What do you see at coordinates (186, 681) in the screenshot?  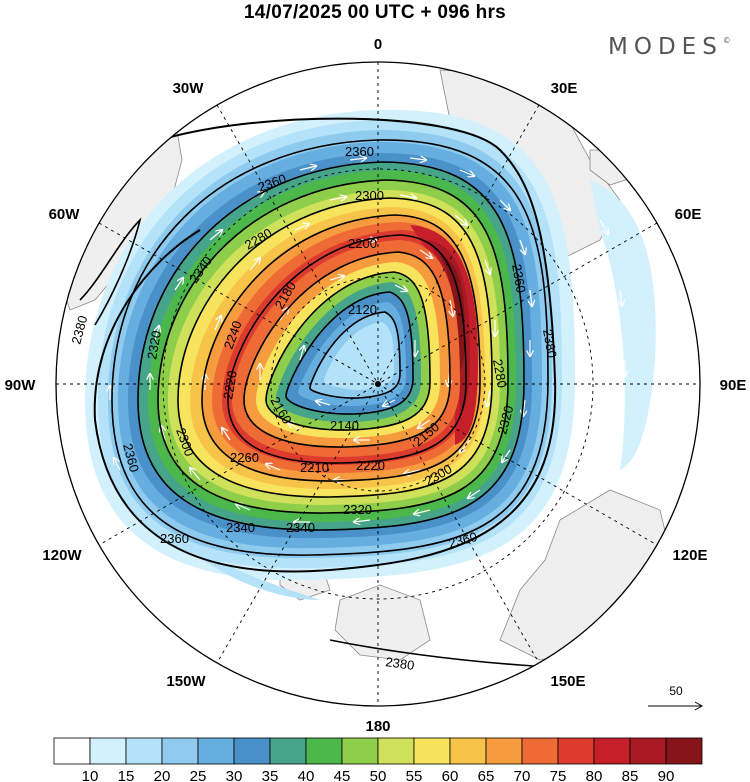 I see `lon-label-150w: 150W` at bounding box center [186, 681].